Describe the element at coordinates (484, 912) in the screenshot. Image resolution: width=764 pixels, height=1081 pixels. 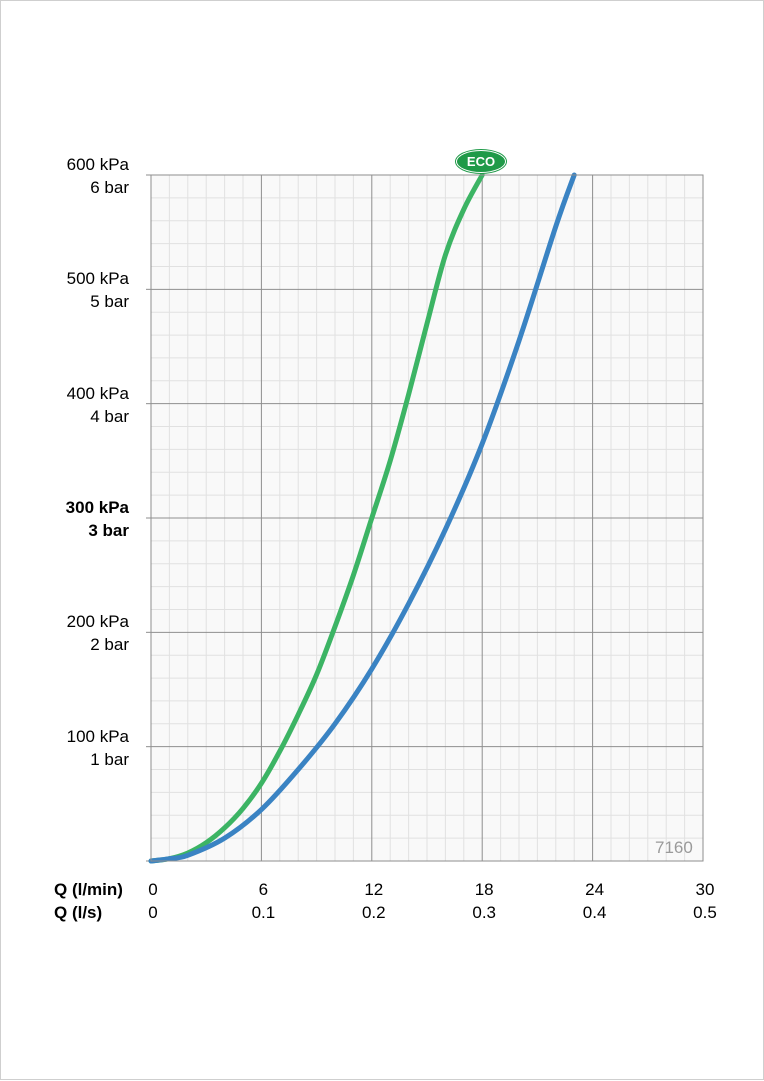
I see `x-tick-ls: 0.3` at that location.